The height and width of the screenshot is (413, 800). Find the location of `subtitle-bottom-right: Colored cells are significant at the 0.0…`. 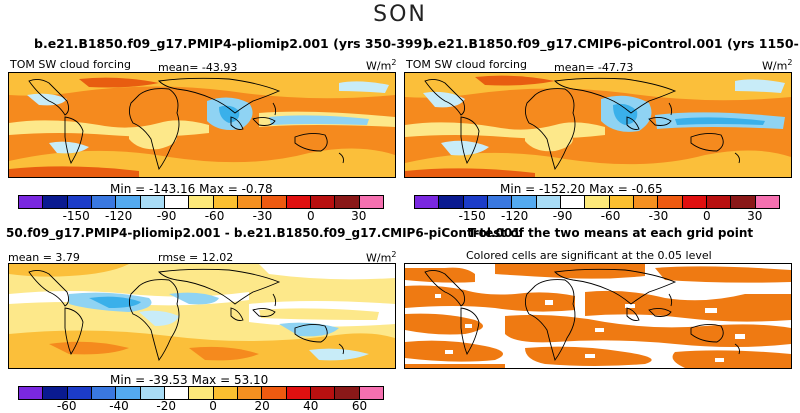

subtitle-bottom-right: Colored cells are significant at the 0.0… is located at coordinates (589, 255).